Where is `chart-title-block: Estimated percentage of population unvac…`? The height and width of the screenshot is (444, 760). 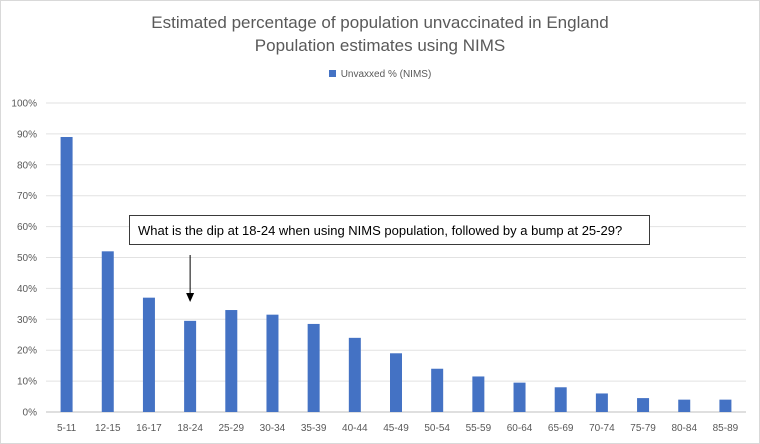 chart-title-block: Estimated percentage of population unvac… is located at coordinates (380, 34).